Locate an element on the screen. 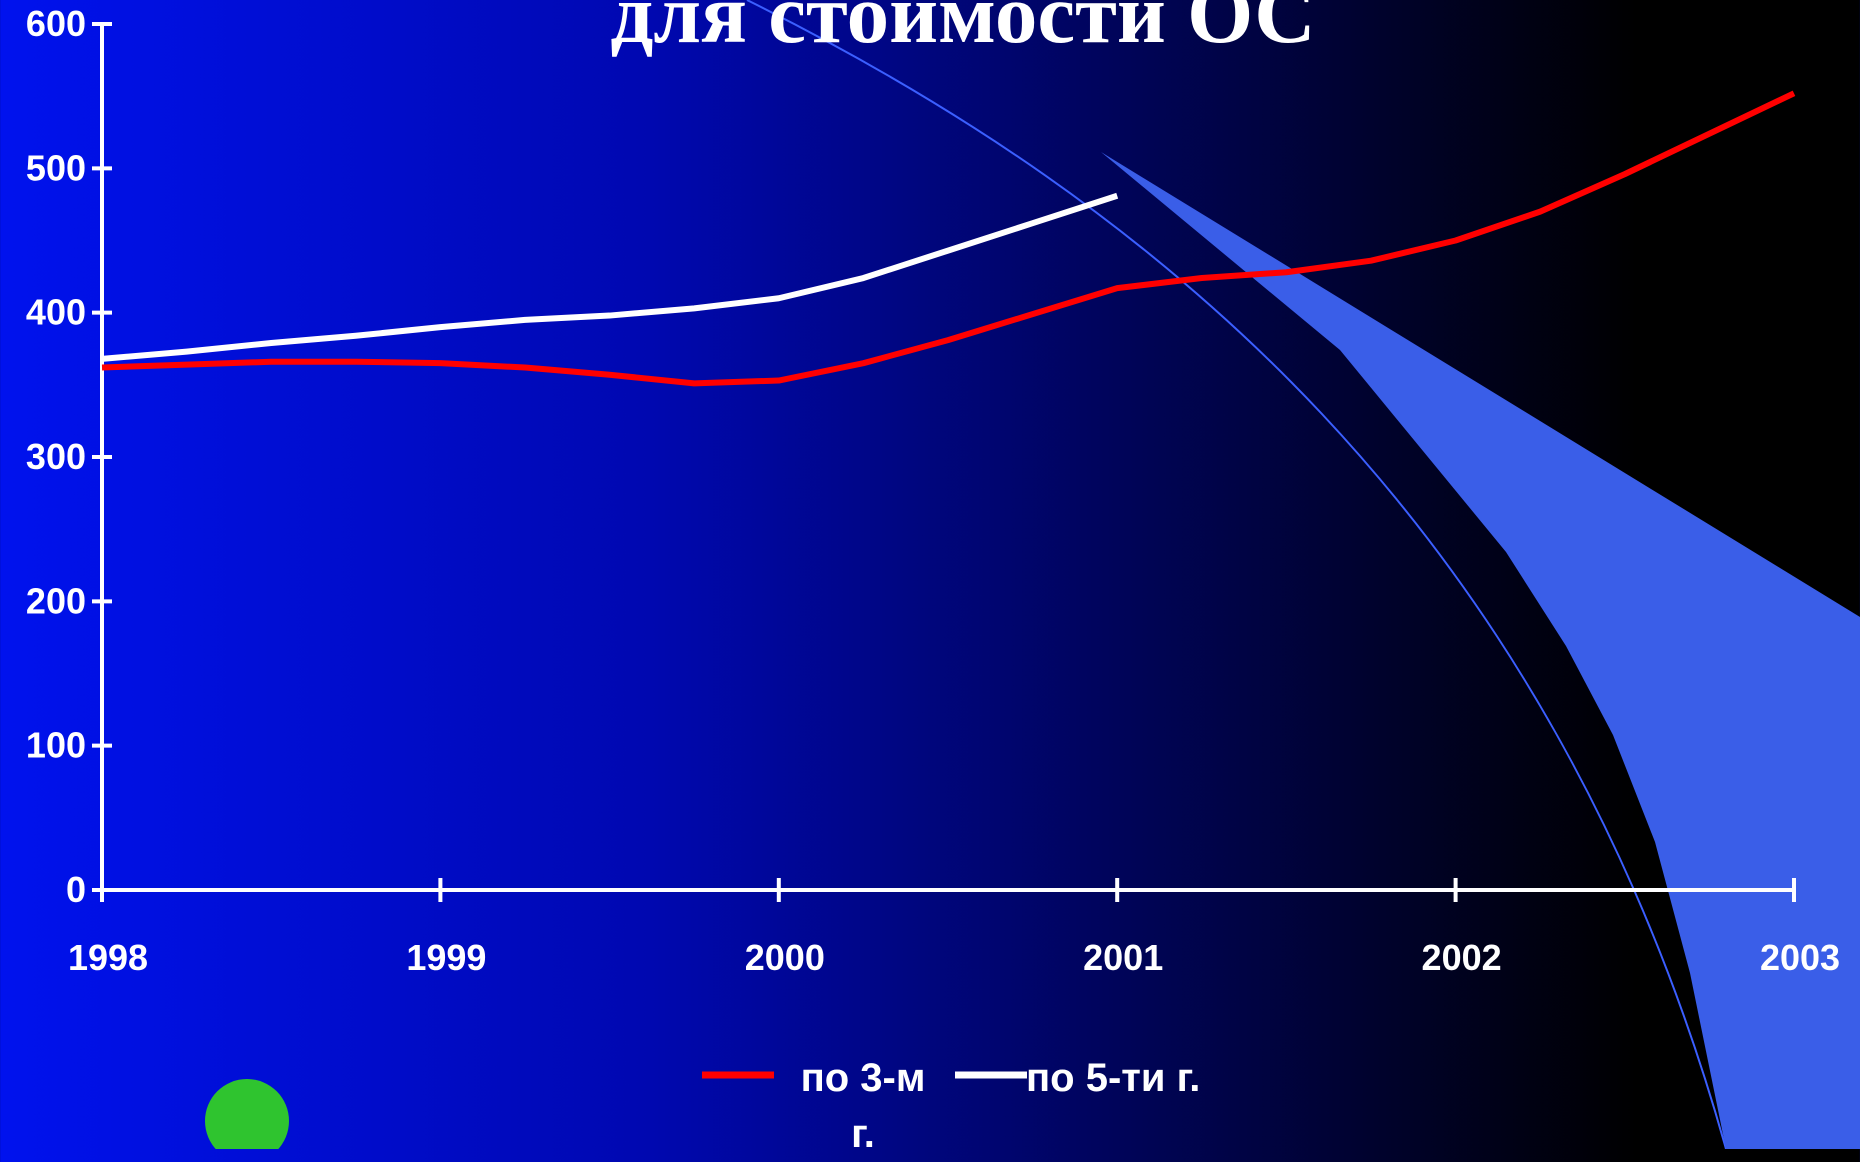 This screenshot has height=1162, width=1860. decor-circle is located at coordinates (247, 1114).